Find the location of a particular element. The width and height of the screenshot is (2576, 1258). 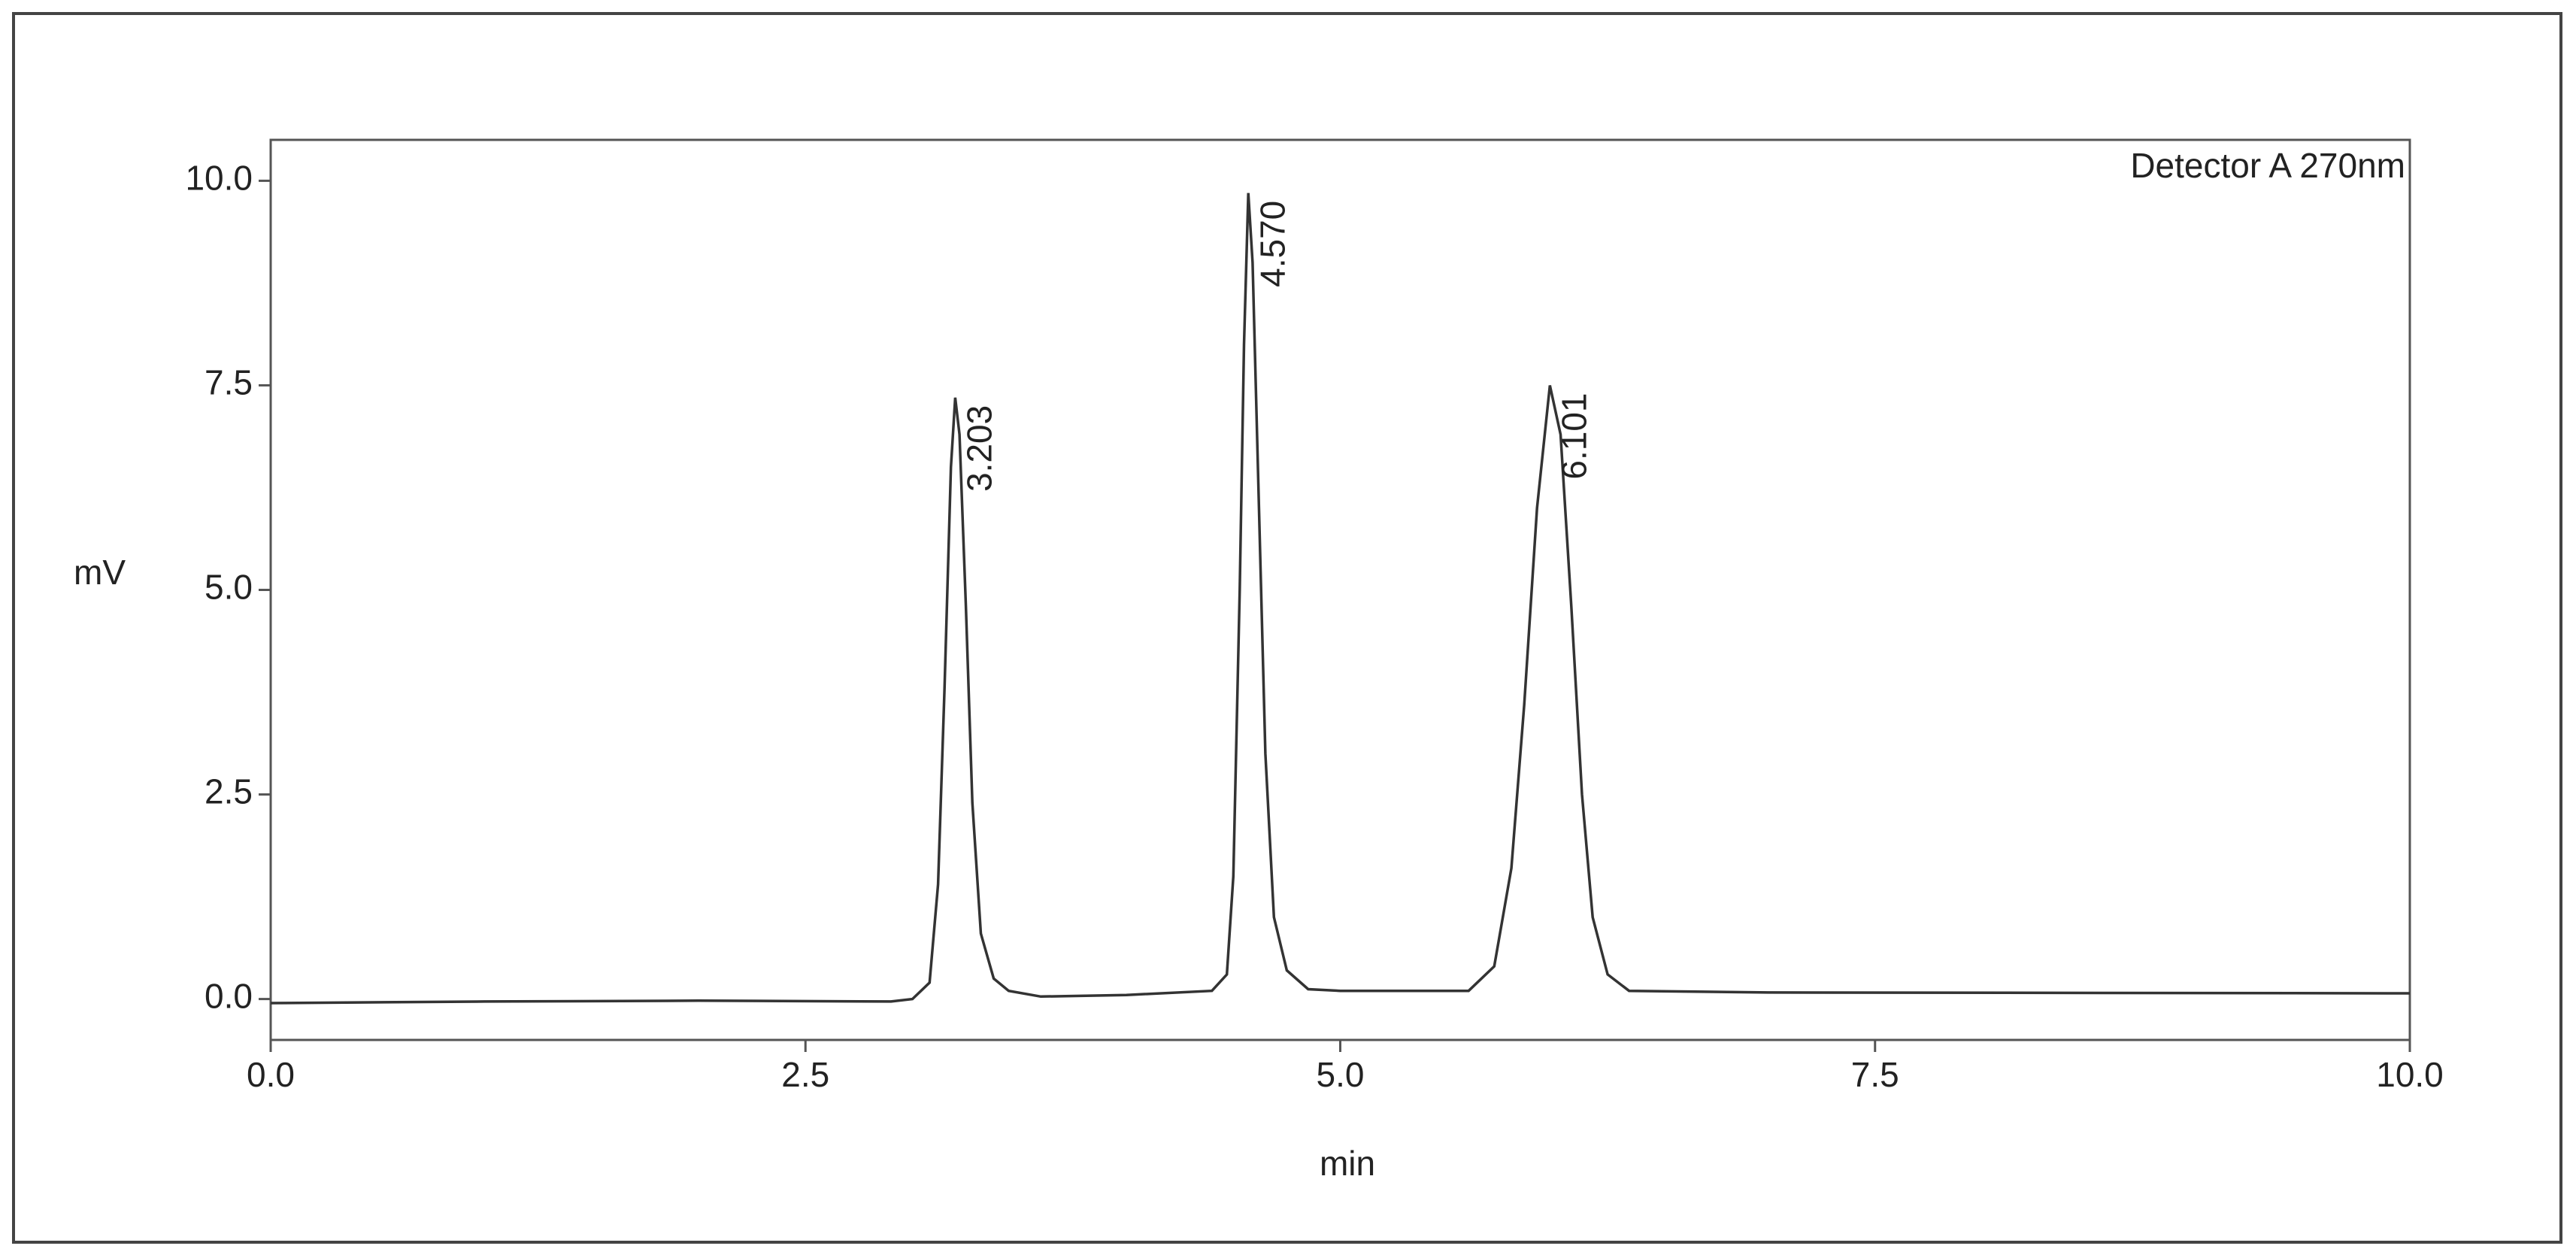

legend-label: Detector A 270nm is located at coordinates (2267, 165).